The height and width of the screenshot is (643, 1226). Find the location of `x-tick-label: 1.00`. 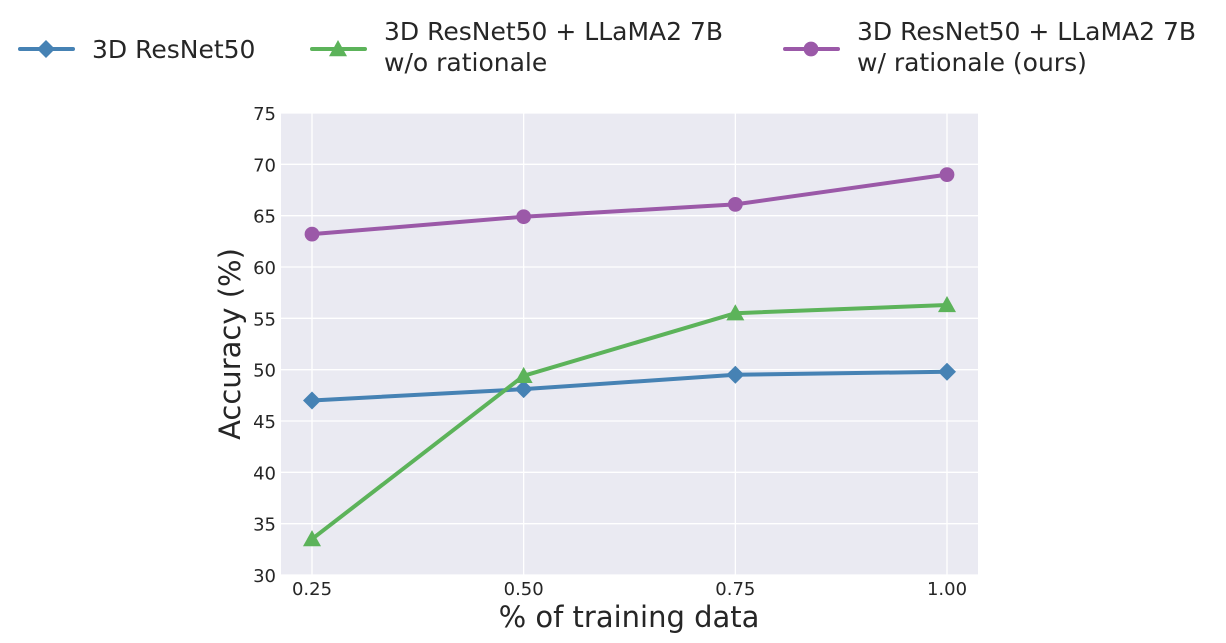

x-tick-label: 1.00 is located at coordinates (947, 589).